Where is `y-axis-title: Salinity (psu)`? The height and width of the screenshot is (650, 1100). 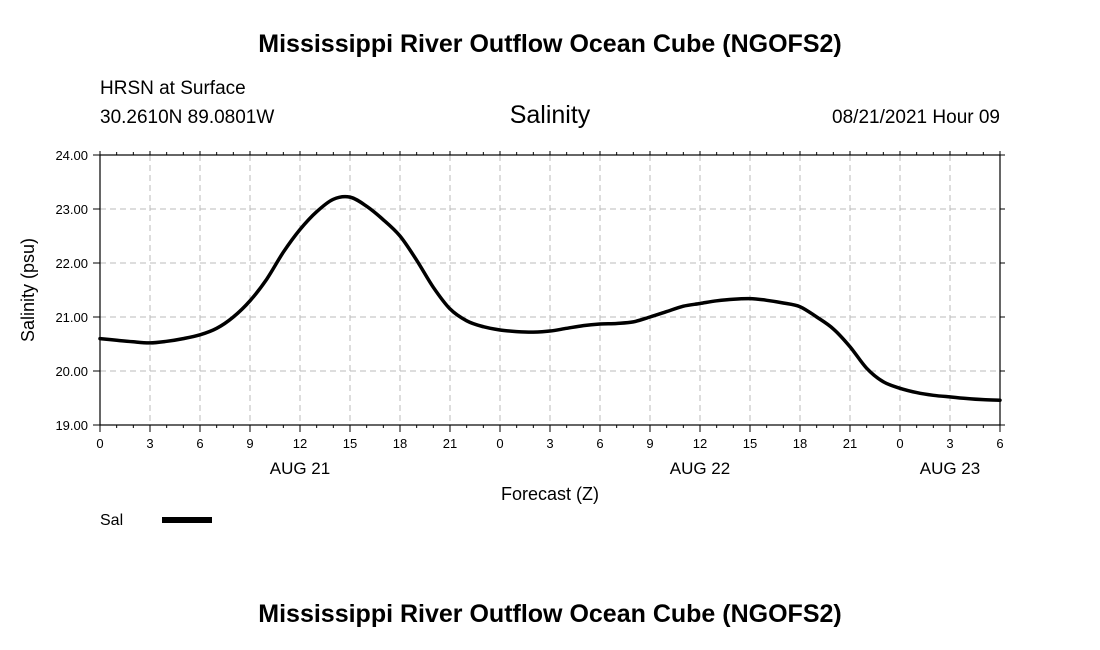
y-axis-title: Salinity (psu) is located at coordinates (28, 290).